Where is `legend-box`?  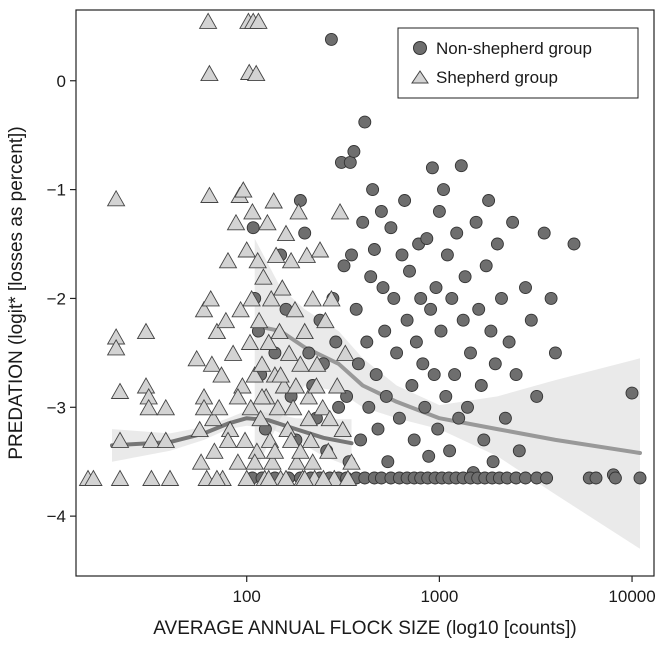 legend-box is located at coordinates (518, 63).